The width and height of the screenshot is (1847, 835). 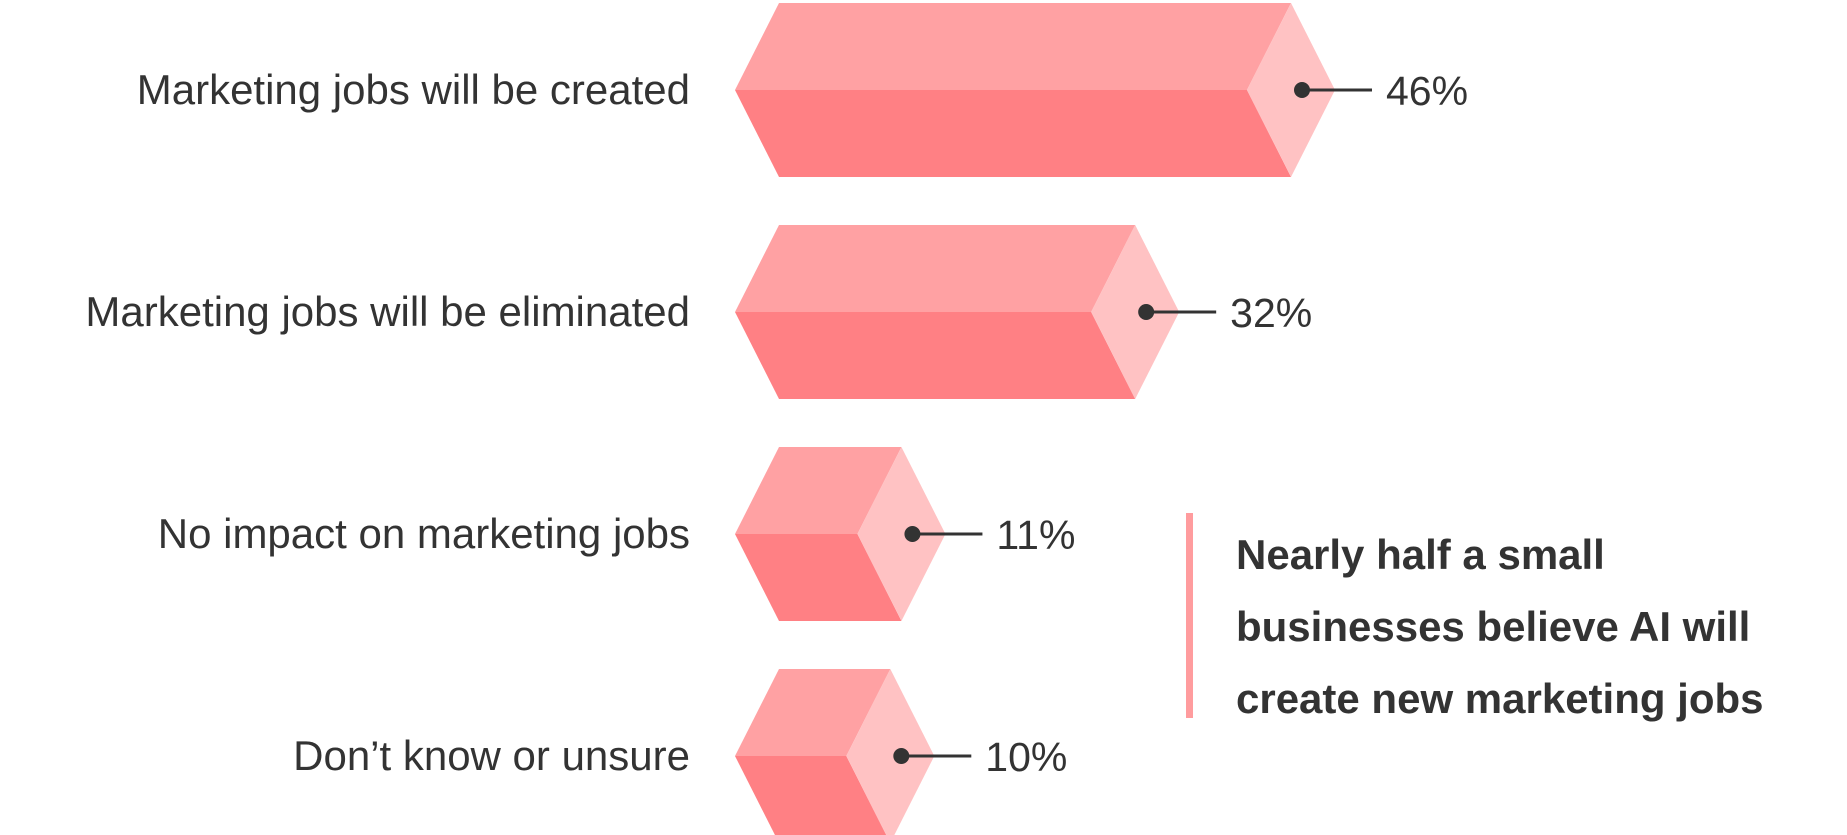 I want to click on callout-line: create new marketing jobs, so click(x=1500, y=698).